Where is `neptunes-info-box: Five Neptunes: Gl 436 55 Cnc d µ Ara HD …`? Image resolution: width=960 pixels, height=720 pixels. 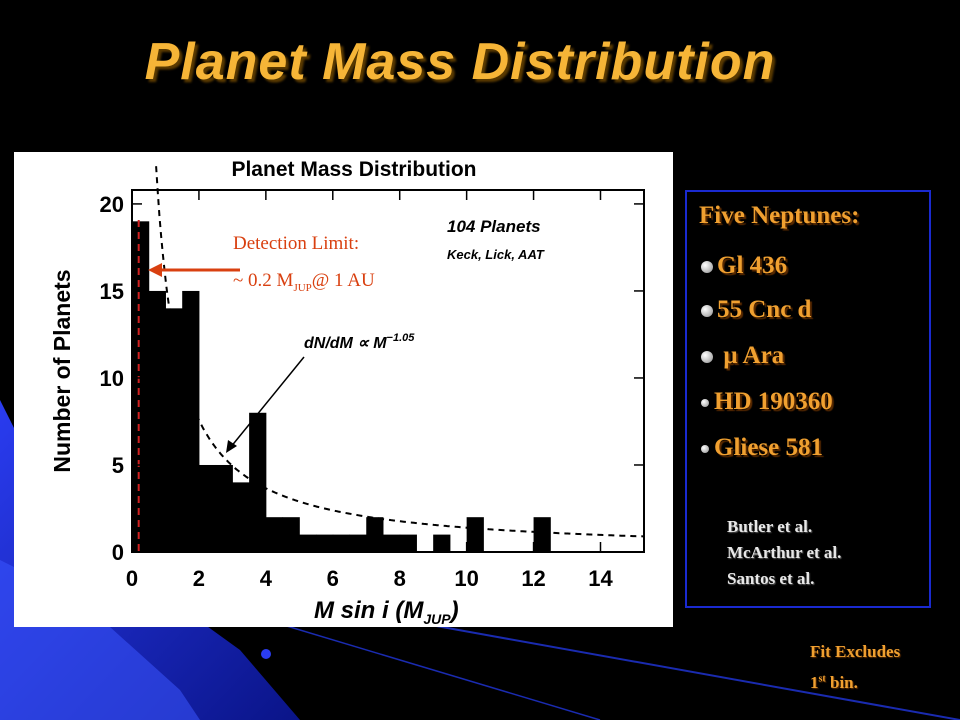
neptunes-info-box: Five Neptunes: Gl 436 55 Cnc d µ Ara HD … is located at coordinates (808, 399).